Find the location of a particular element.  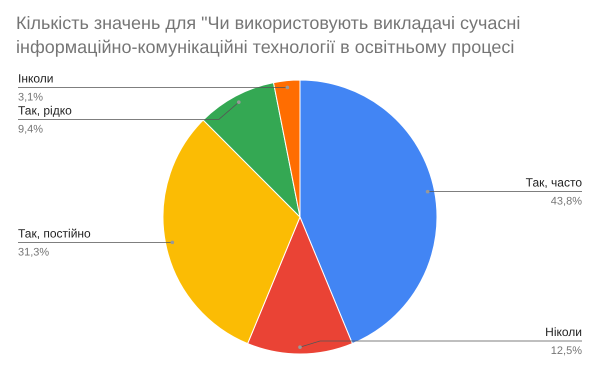

slice-label: Інколи is located at coordinates (36, 78).